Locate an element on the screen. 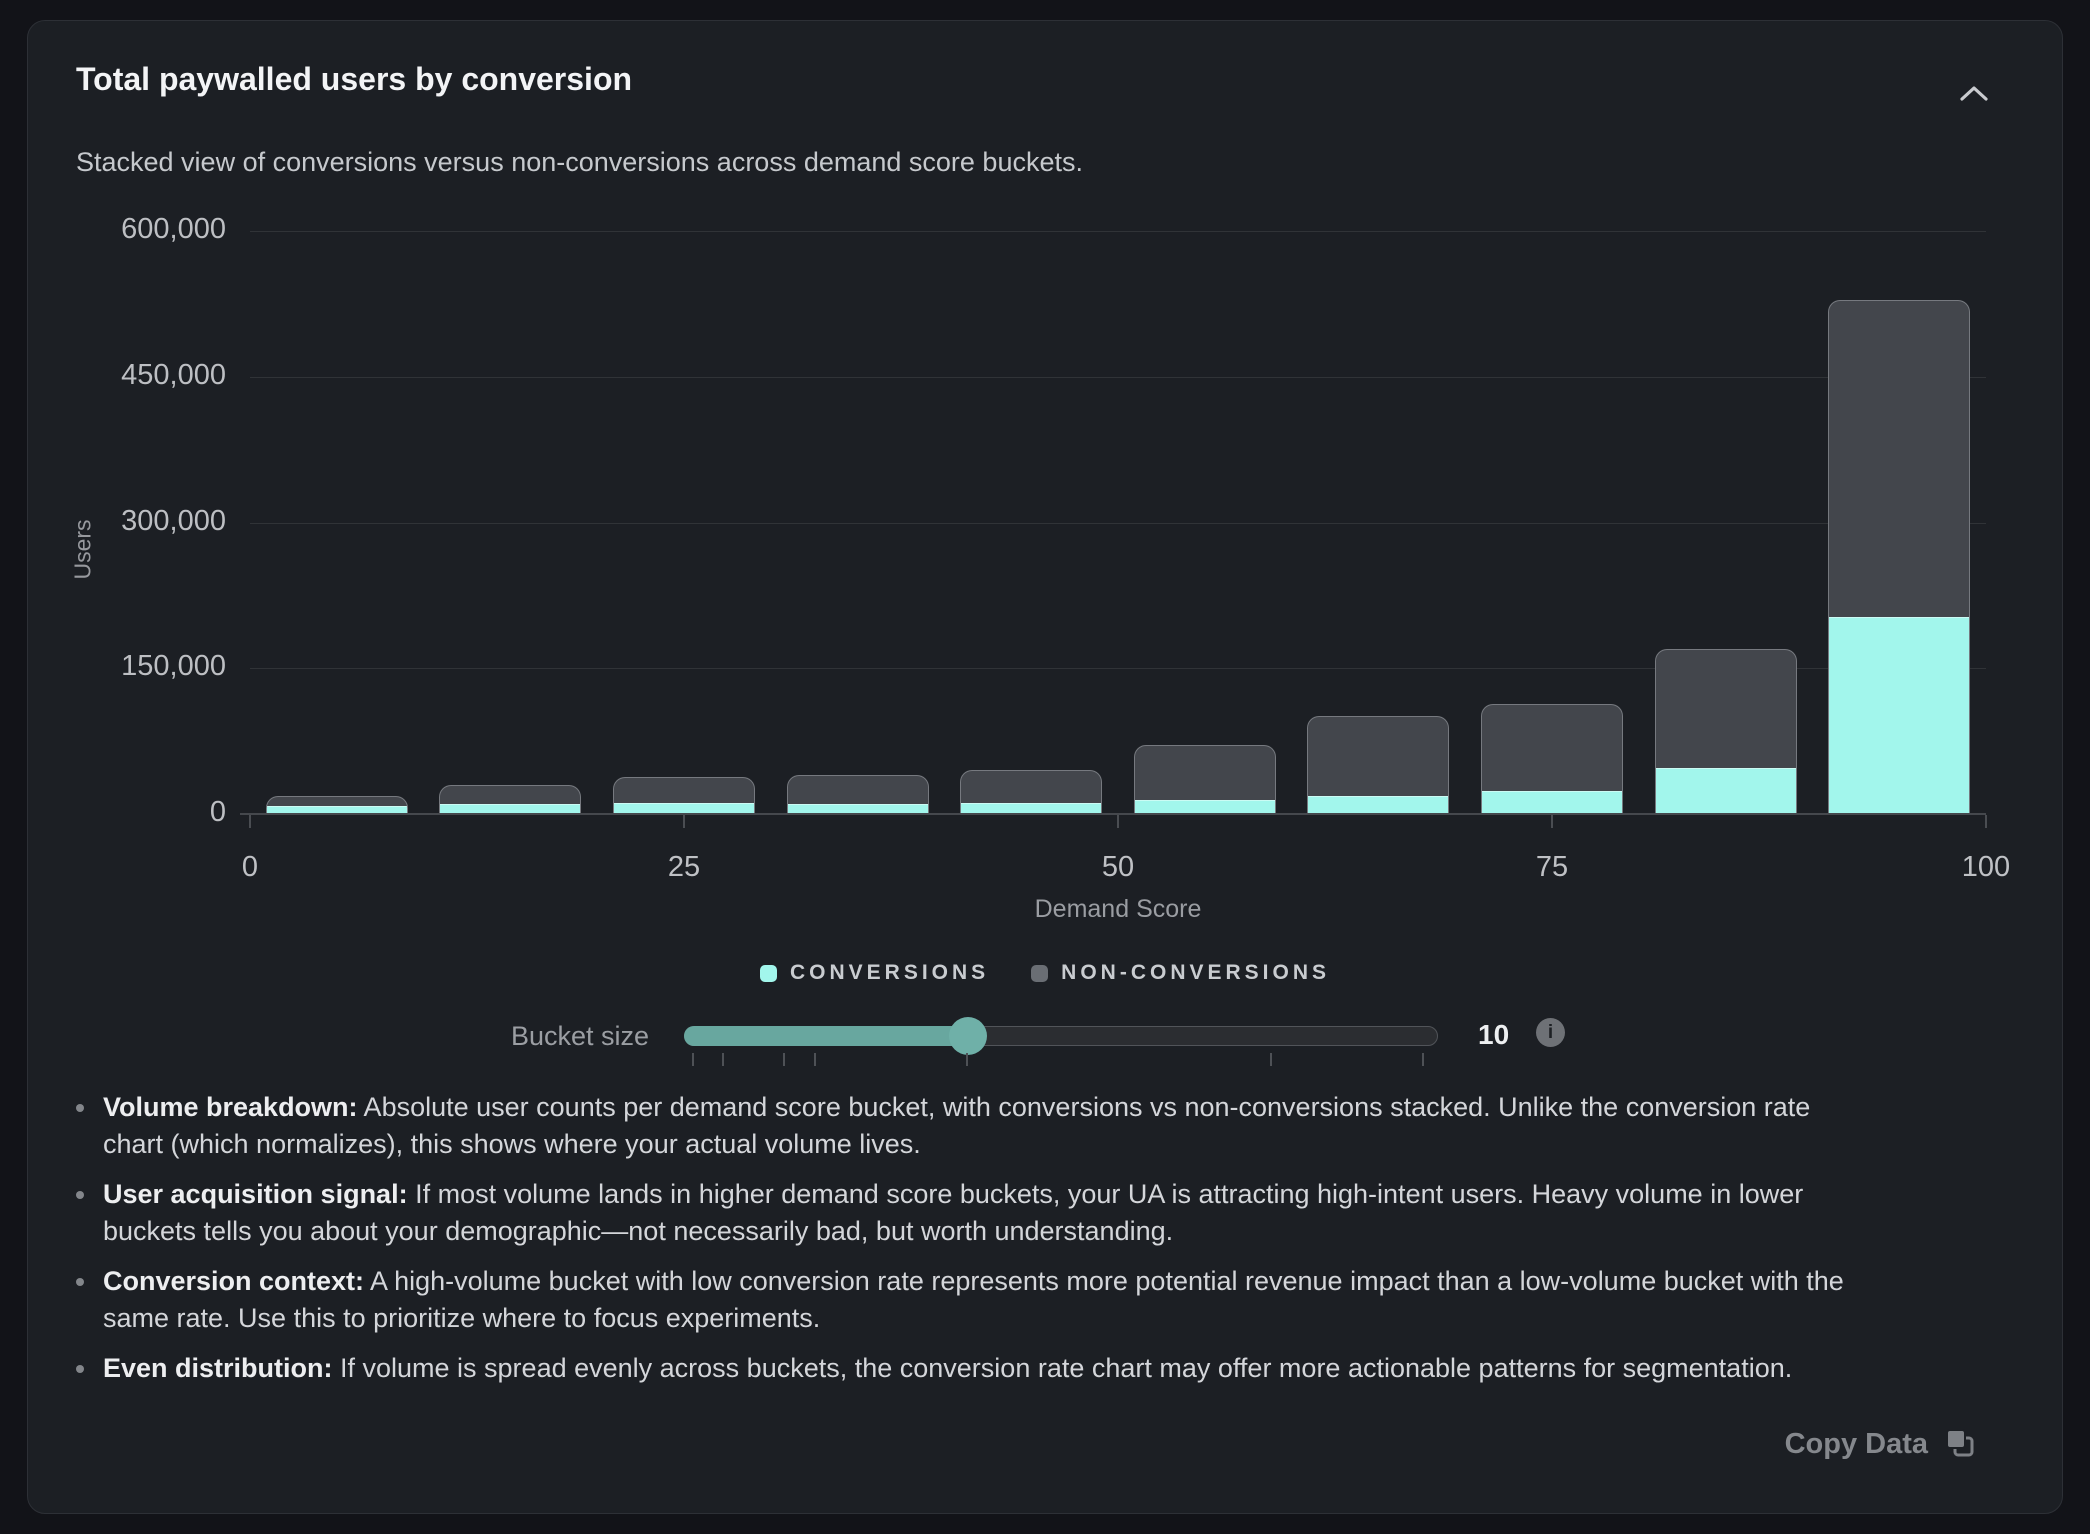  legend-item-conversions: CONVERSIONS is located at coordinates (874, 973).